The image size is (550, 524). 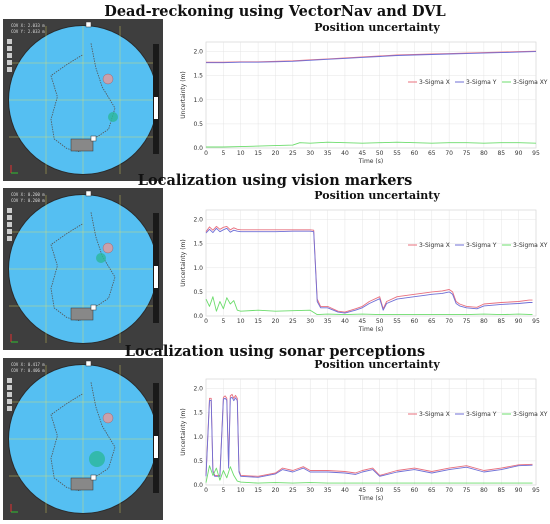 I want to click on x-tick-label: 15, so click(x=258, y=490).